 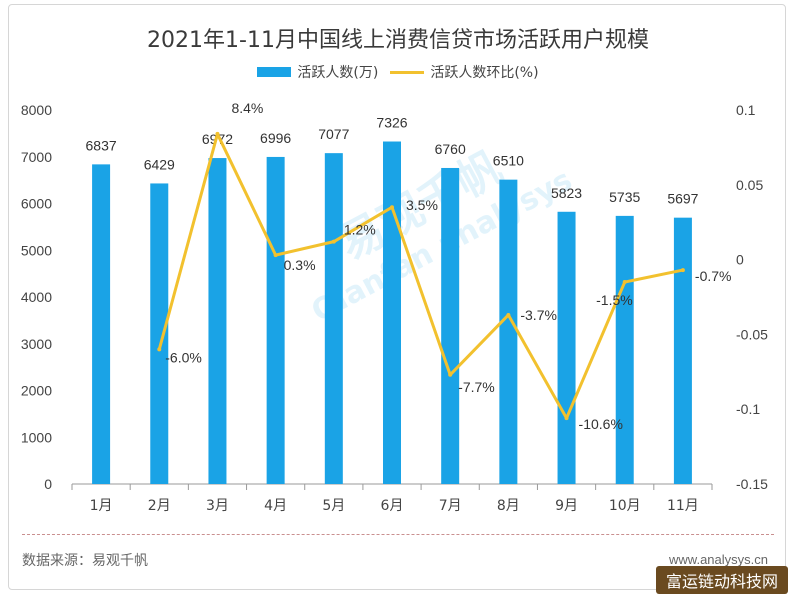 What do you see at coordinates (101, 145) in the screenshot?
I see `bar-value-label: 6837` at bounding box center [101, 145].